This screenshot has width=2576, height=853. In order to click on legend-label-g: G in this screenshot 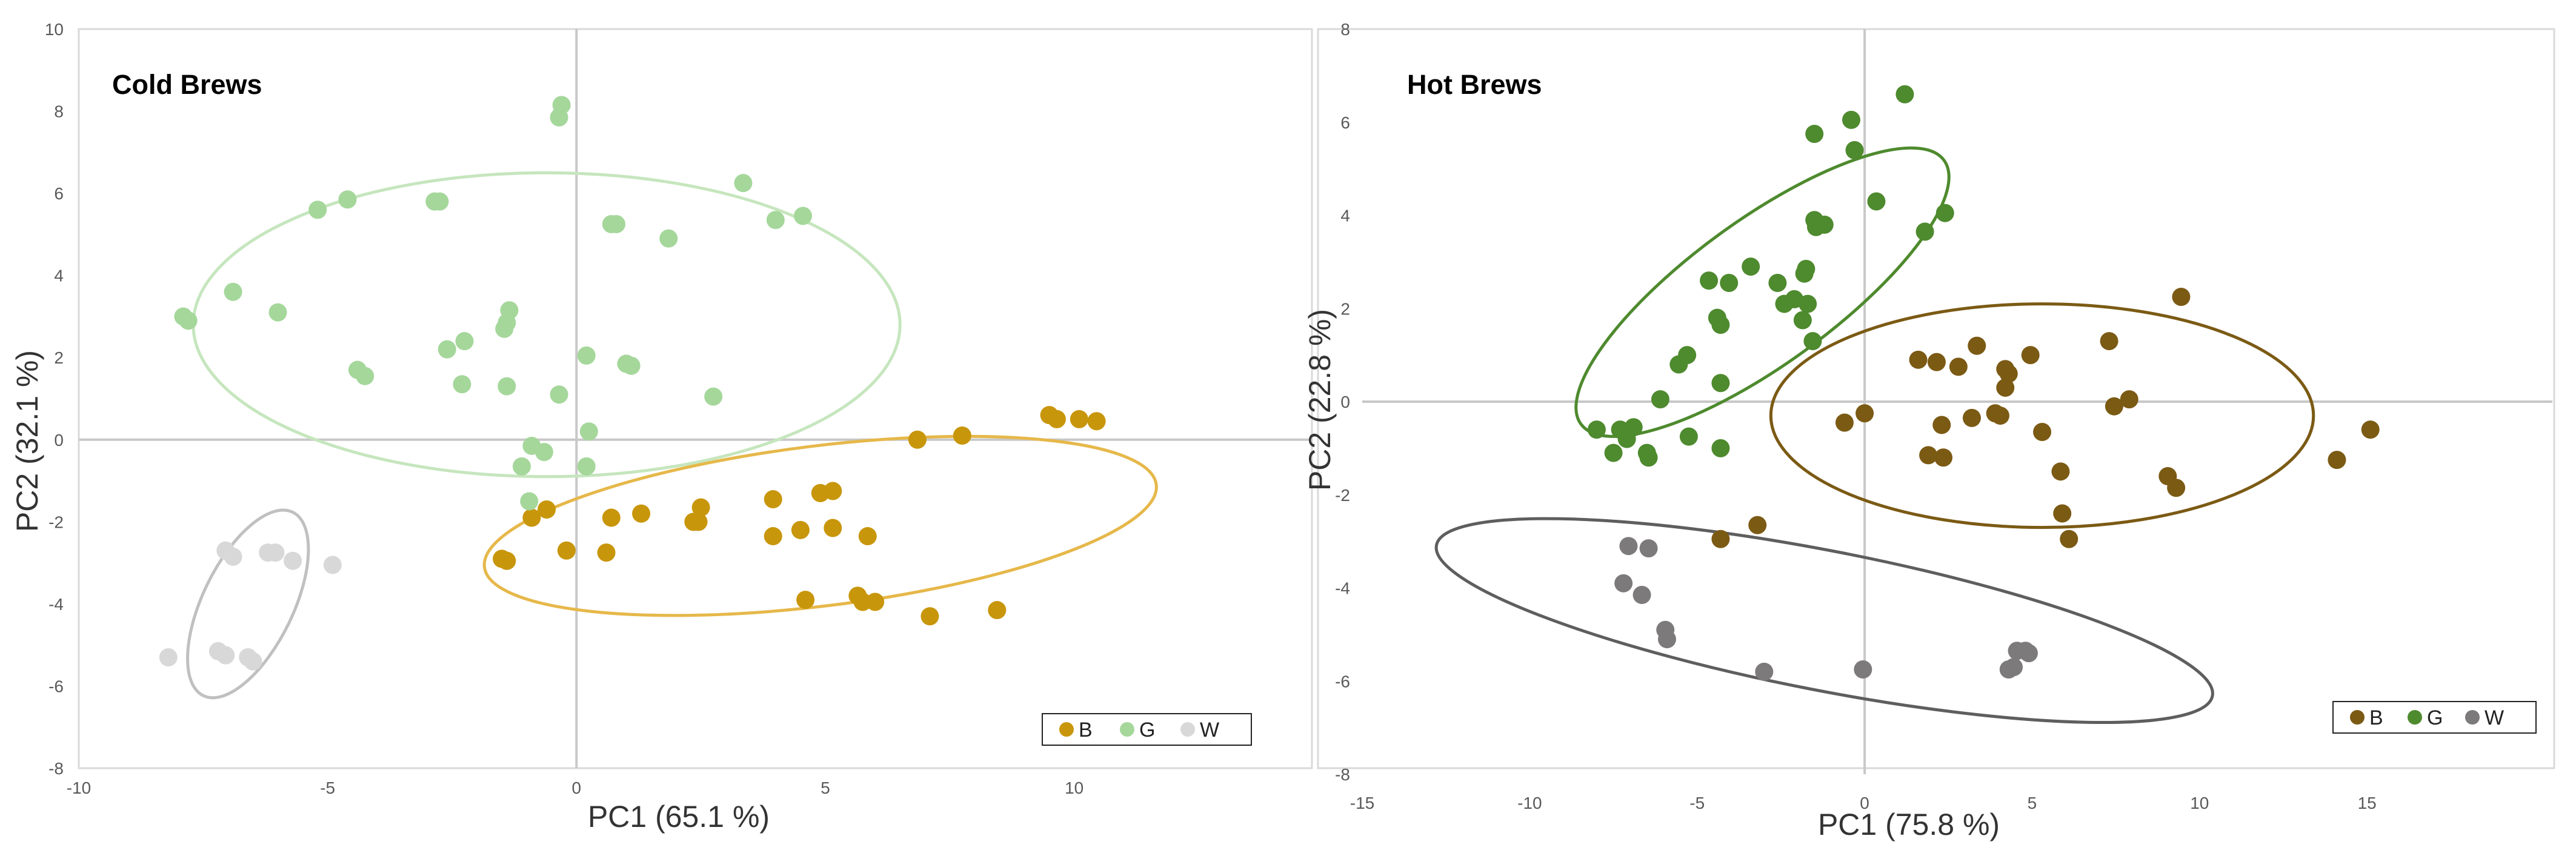, I will do `click(2435, 718)`.